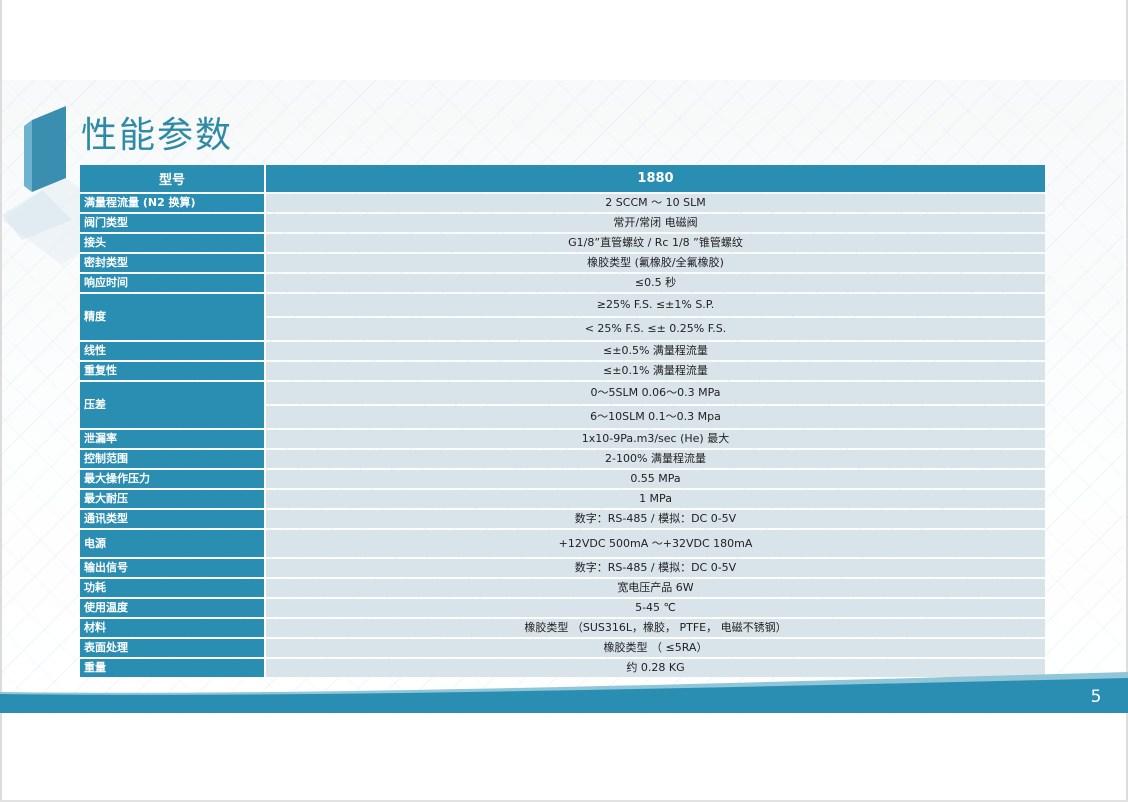 The image size is (1128, 802). Describe the element at coordinates (45, 149) in the screenshot. I see `title-accent-tab` at that location.